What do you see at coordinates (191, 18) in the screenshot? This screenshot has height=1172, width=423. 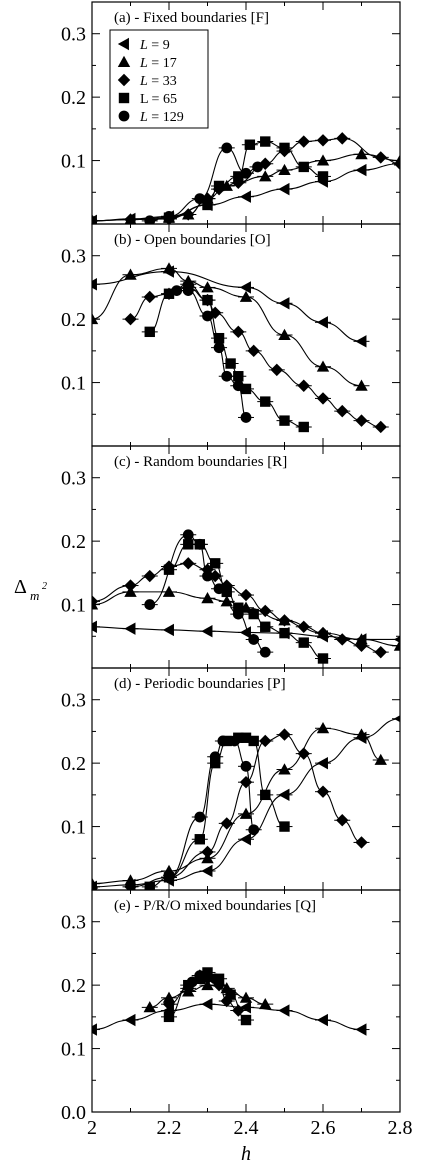 I see `panel-title: (a) - Fixed boundaries [F]` at bounding box center [191, 18].